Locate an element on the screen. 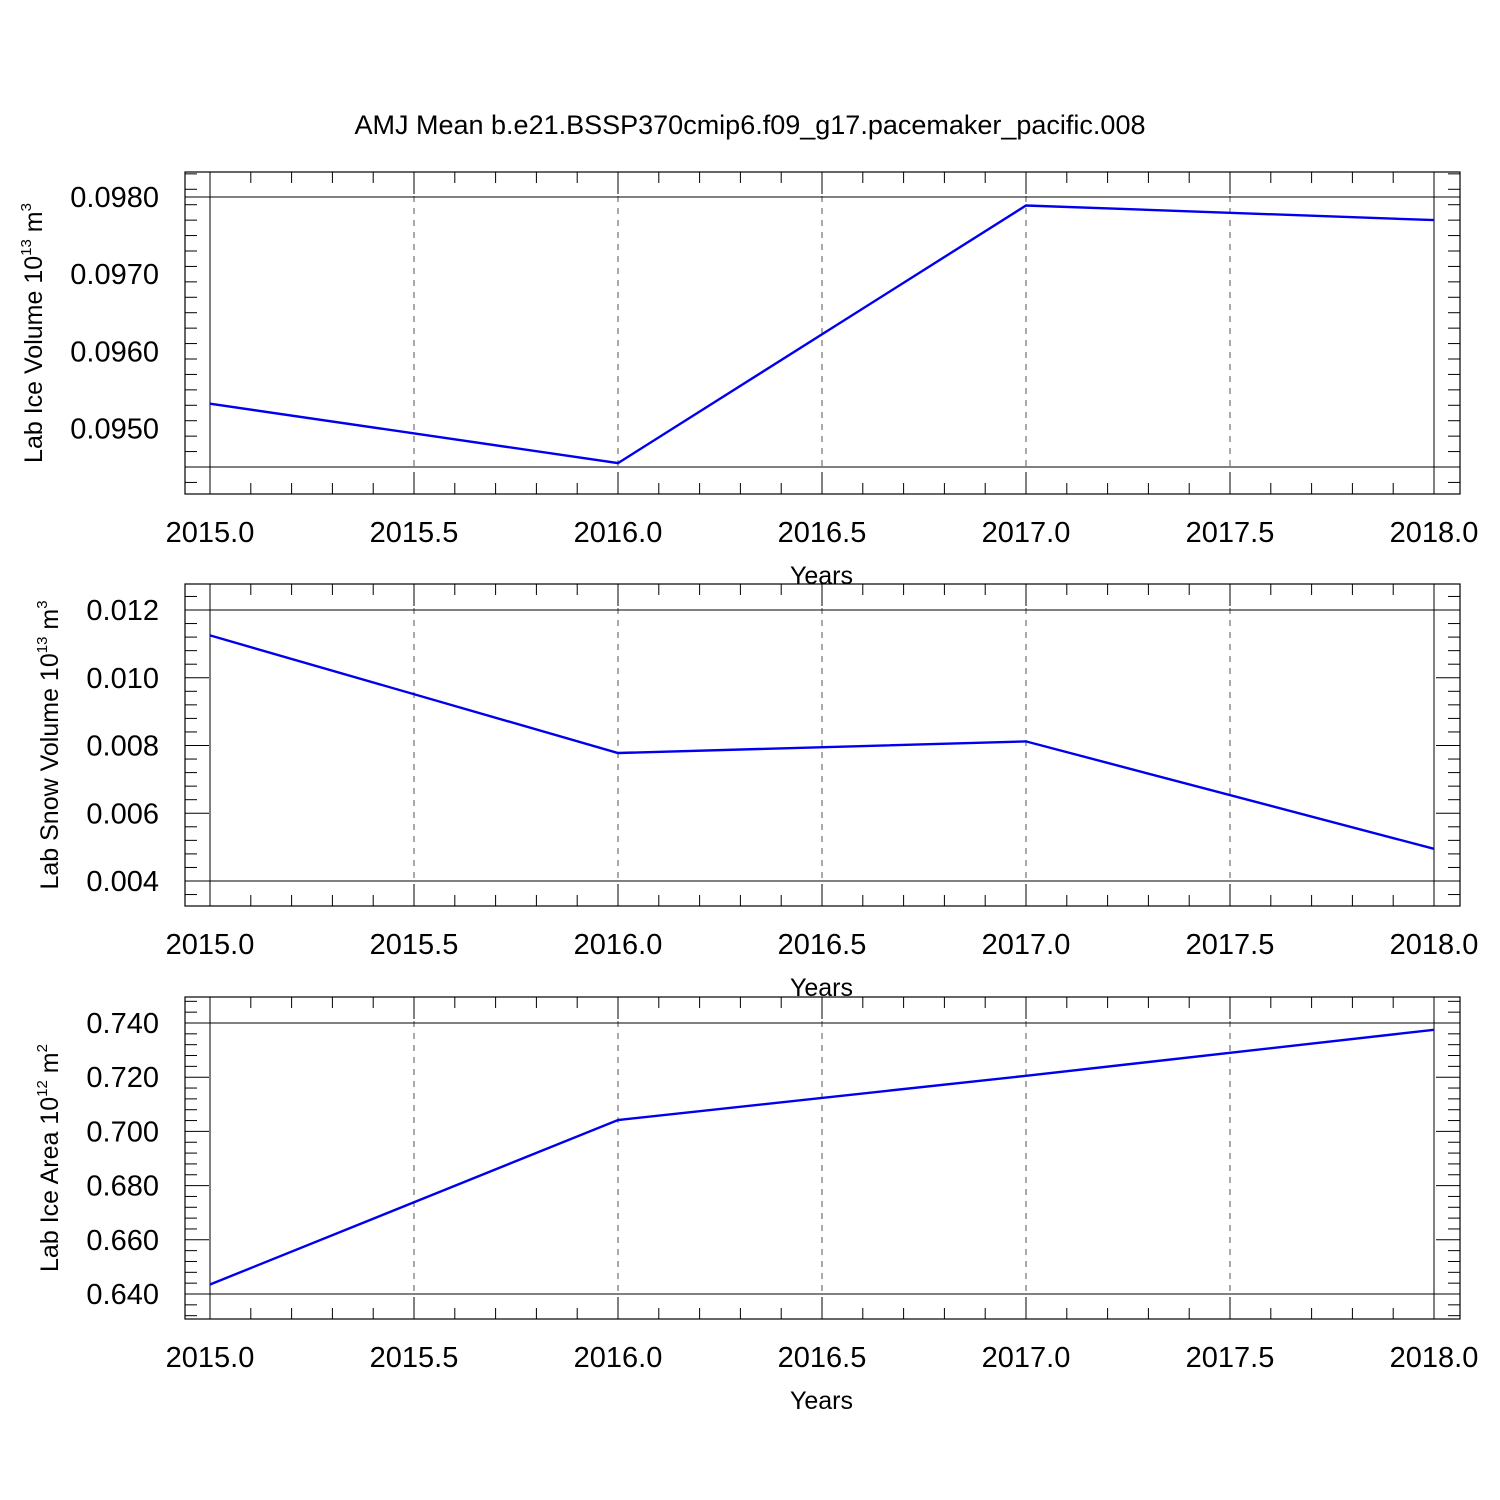 The image size is (1500, 1500). y-tick-label: 0.010 is located at coordinates (122, 679).